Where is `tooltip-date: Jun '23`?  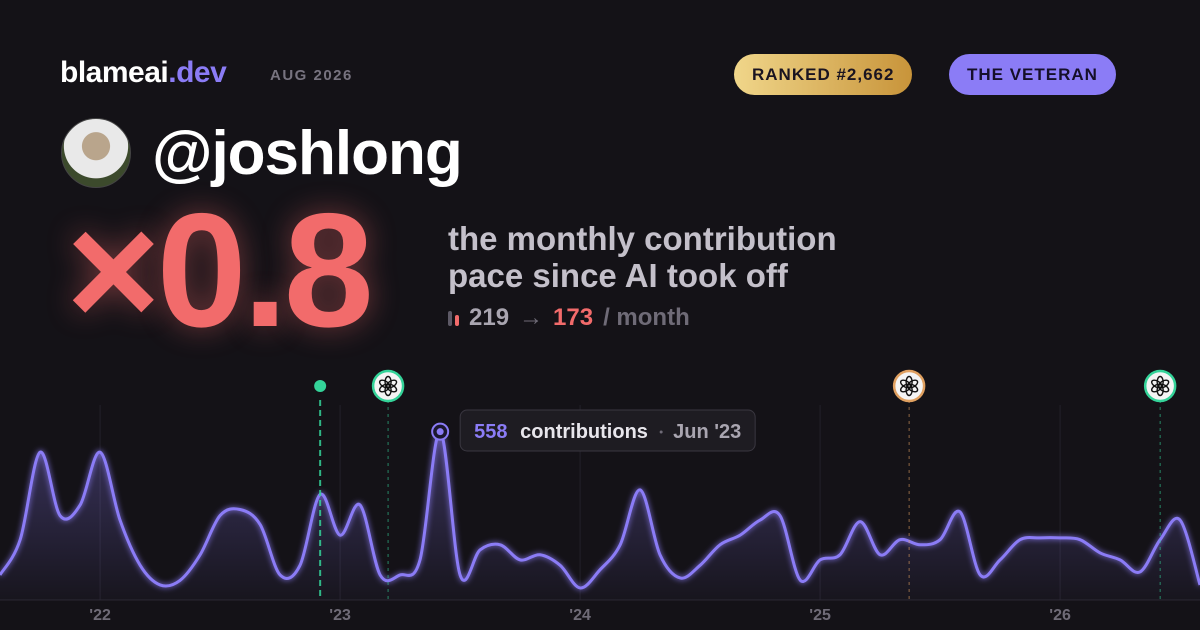
tooltip-date: Jun '23 is located at coordinates (707, 432).